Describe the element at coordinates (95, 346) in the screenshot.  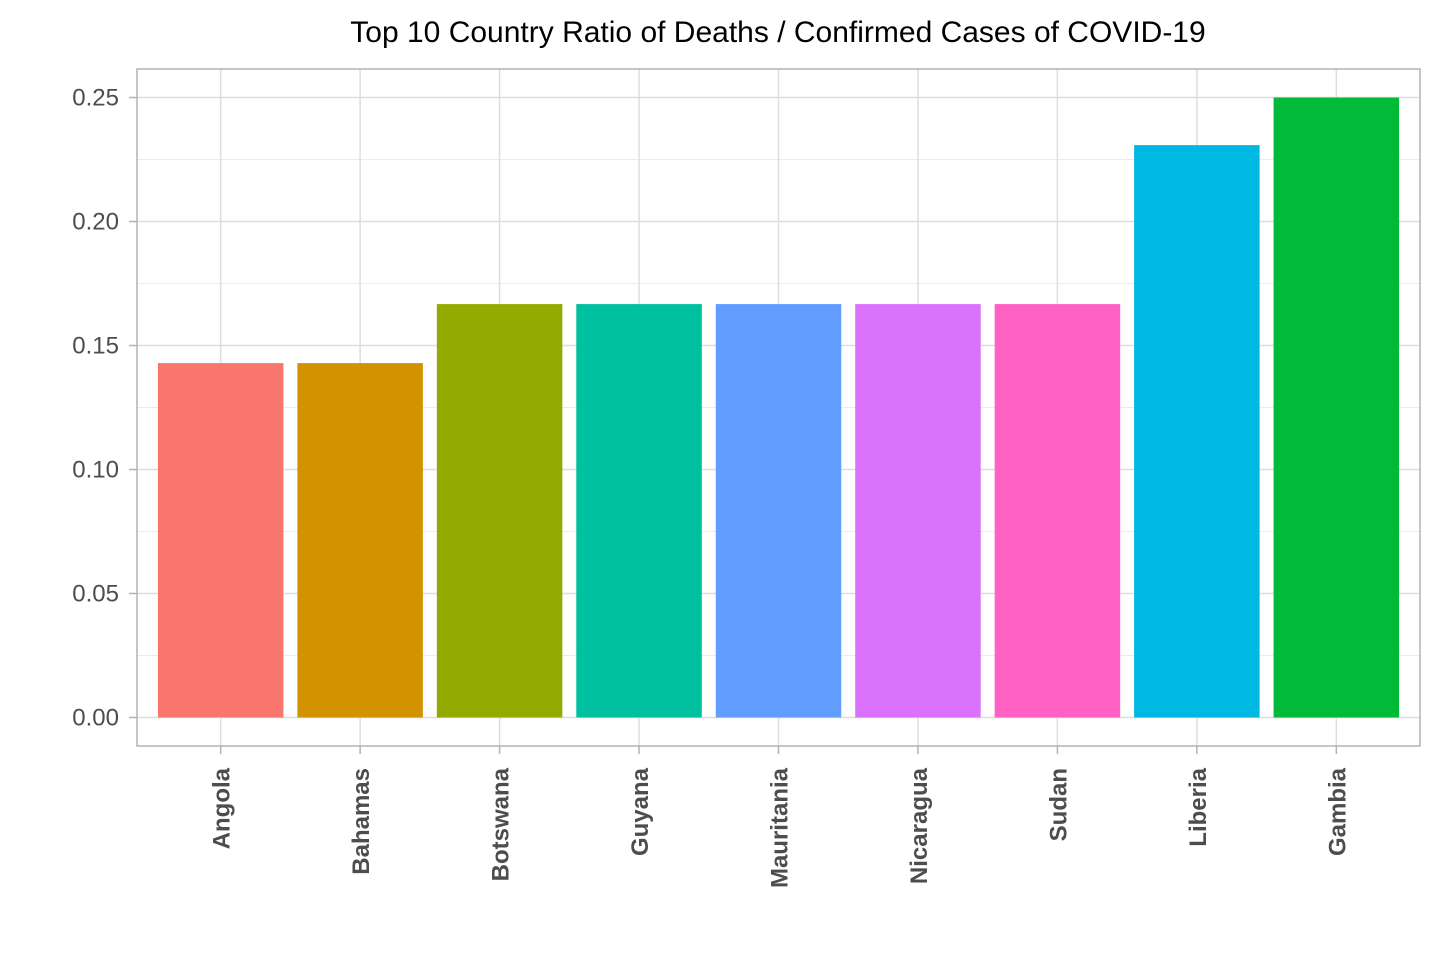
I see `y-tick-label: 0.15` at that location.